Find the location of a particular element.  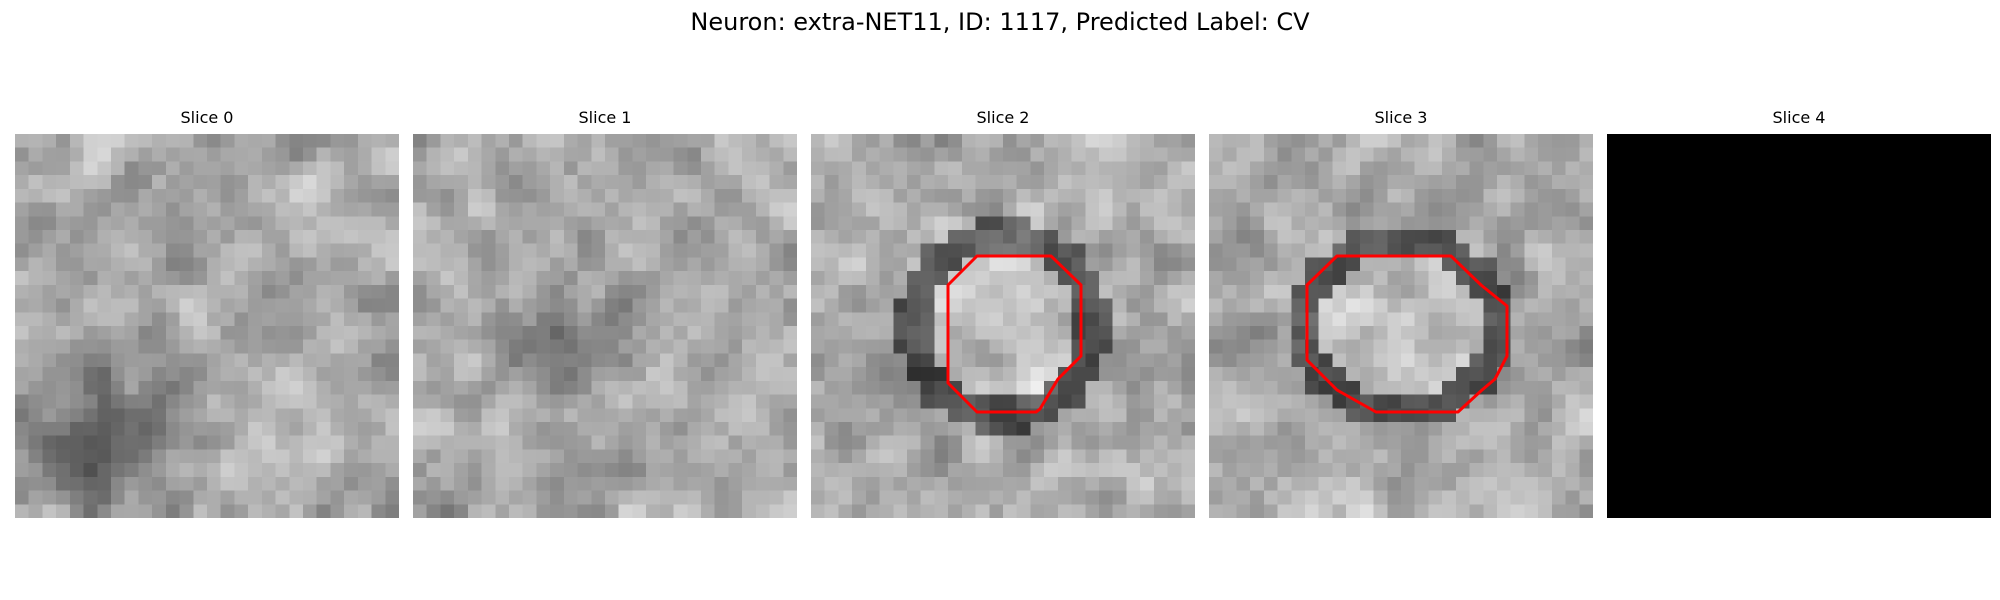

slice-panel-2: Slice 2 is located at coordinates (1003, 314).